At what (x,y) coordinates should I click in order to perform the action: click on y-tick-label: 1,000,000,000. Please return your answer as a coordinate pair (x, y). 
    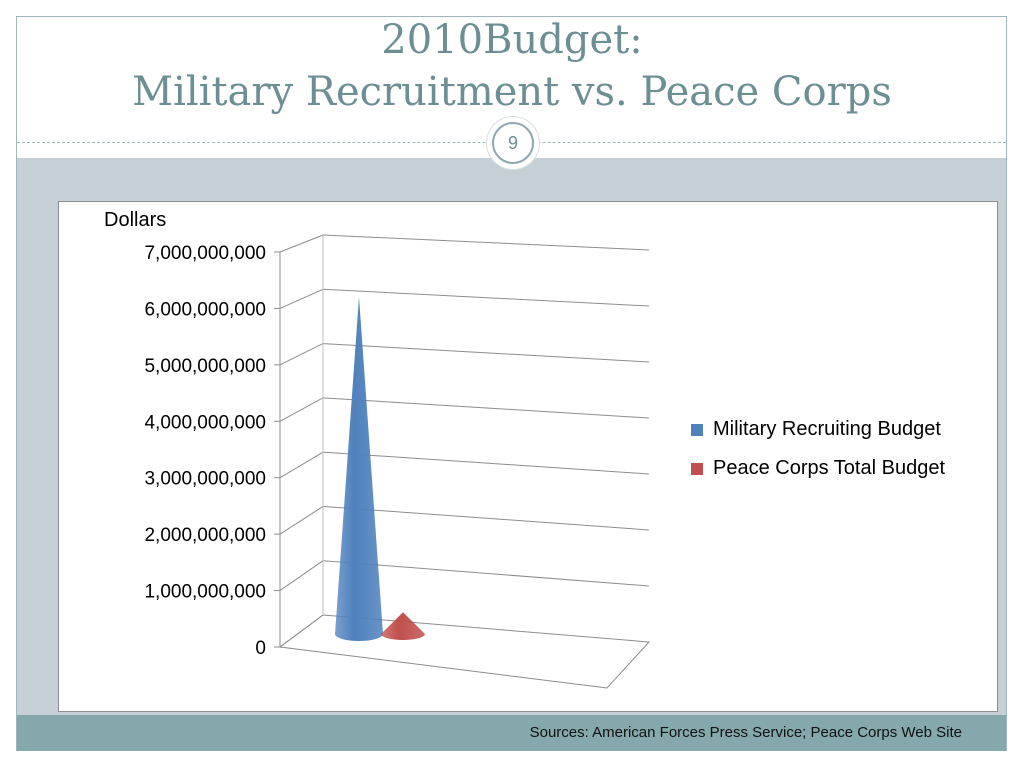
    Looking at the image, I should click on (205, 592).